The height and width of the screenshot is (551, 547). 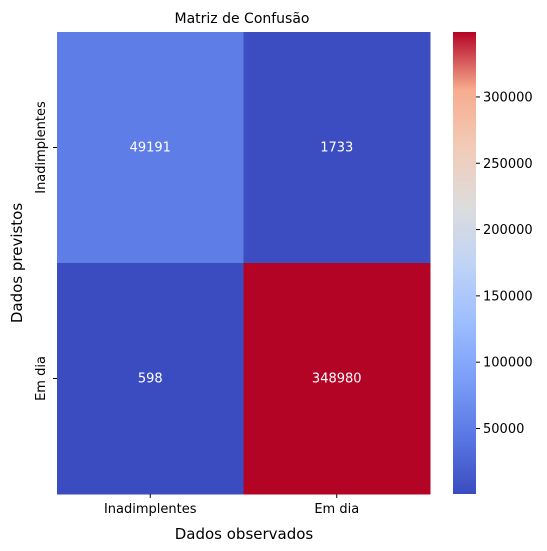 What do you see at coordinates (508, 363) in the screenshot?
I see `colorbar-tick-label: 100000` at bounding box center [508, 363].